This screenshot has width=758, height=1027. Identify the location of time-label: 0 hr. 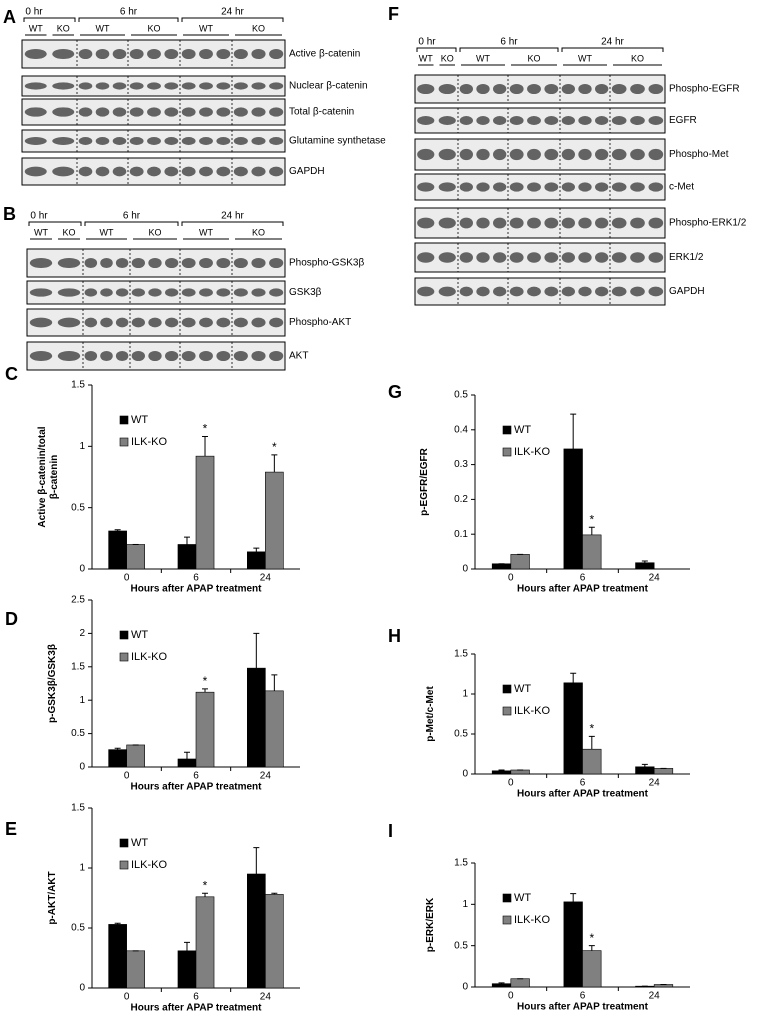
(34, 12).